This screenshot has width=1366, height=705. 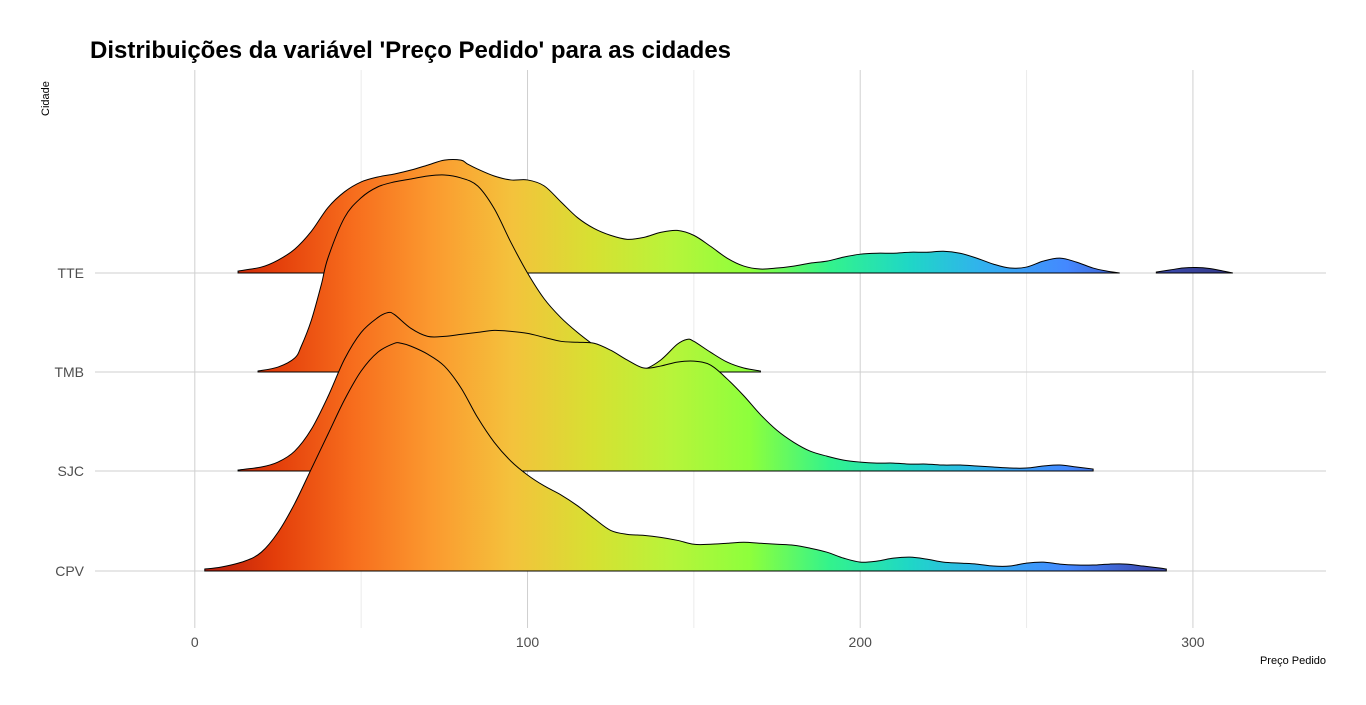 I want to click on y-tick-label-tmb: TMB, so click(x=69, y=372).